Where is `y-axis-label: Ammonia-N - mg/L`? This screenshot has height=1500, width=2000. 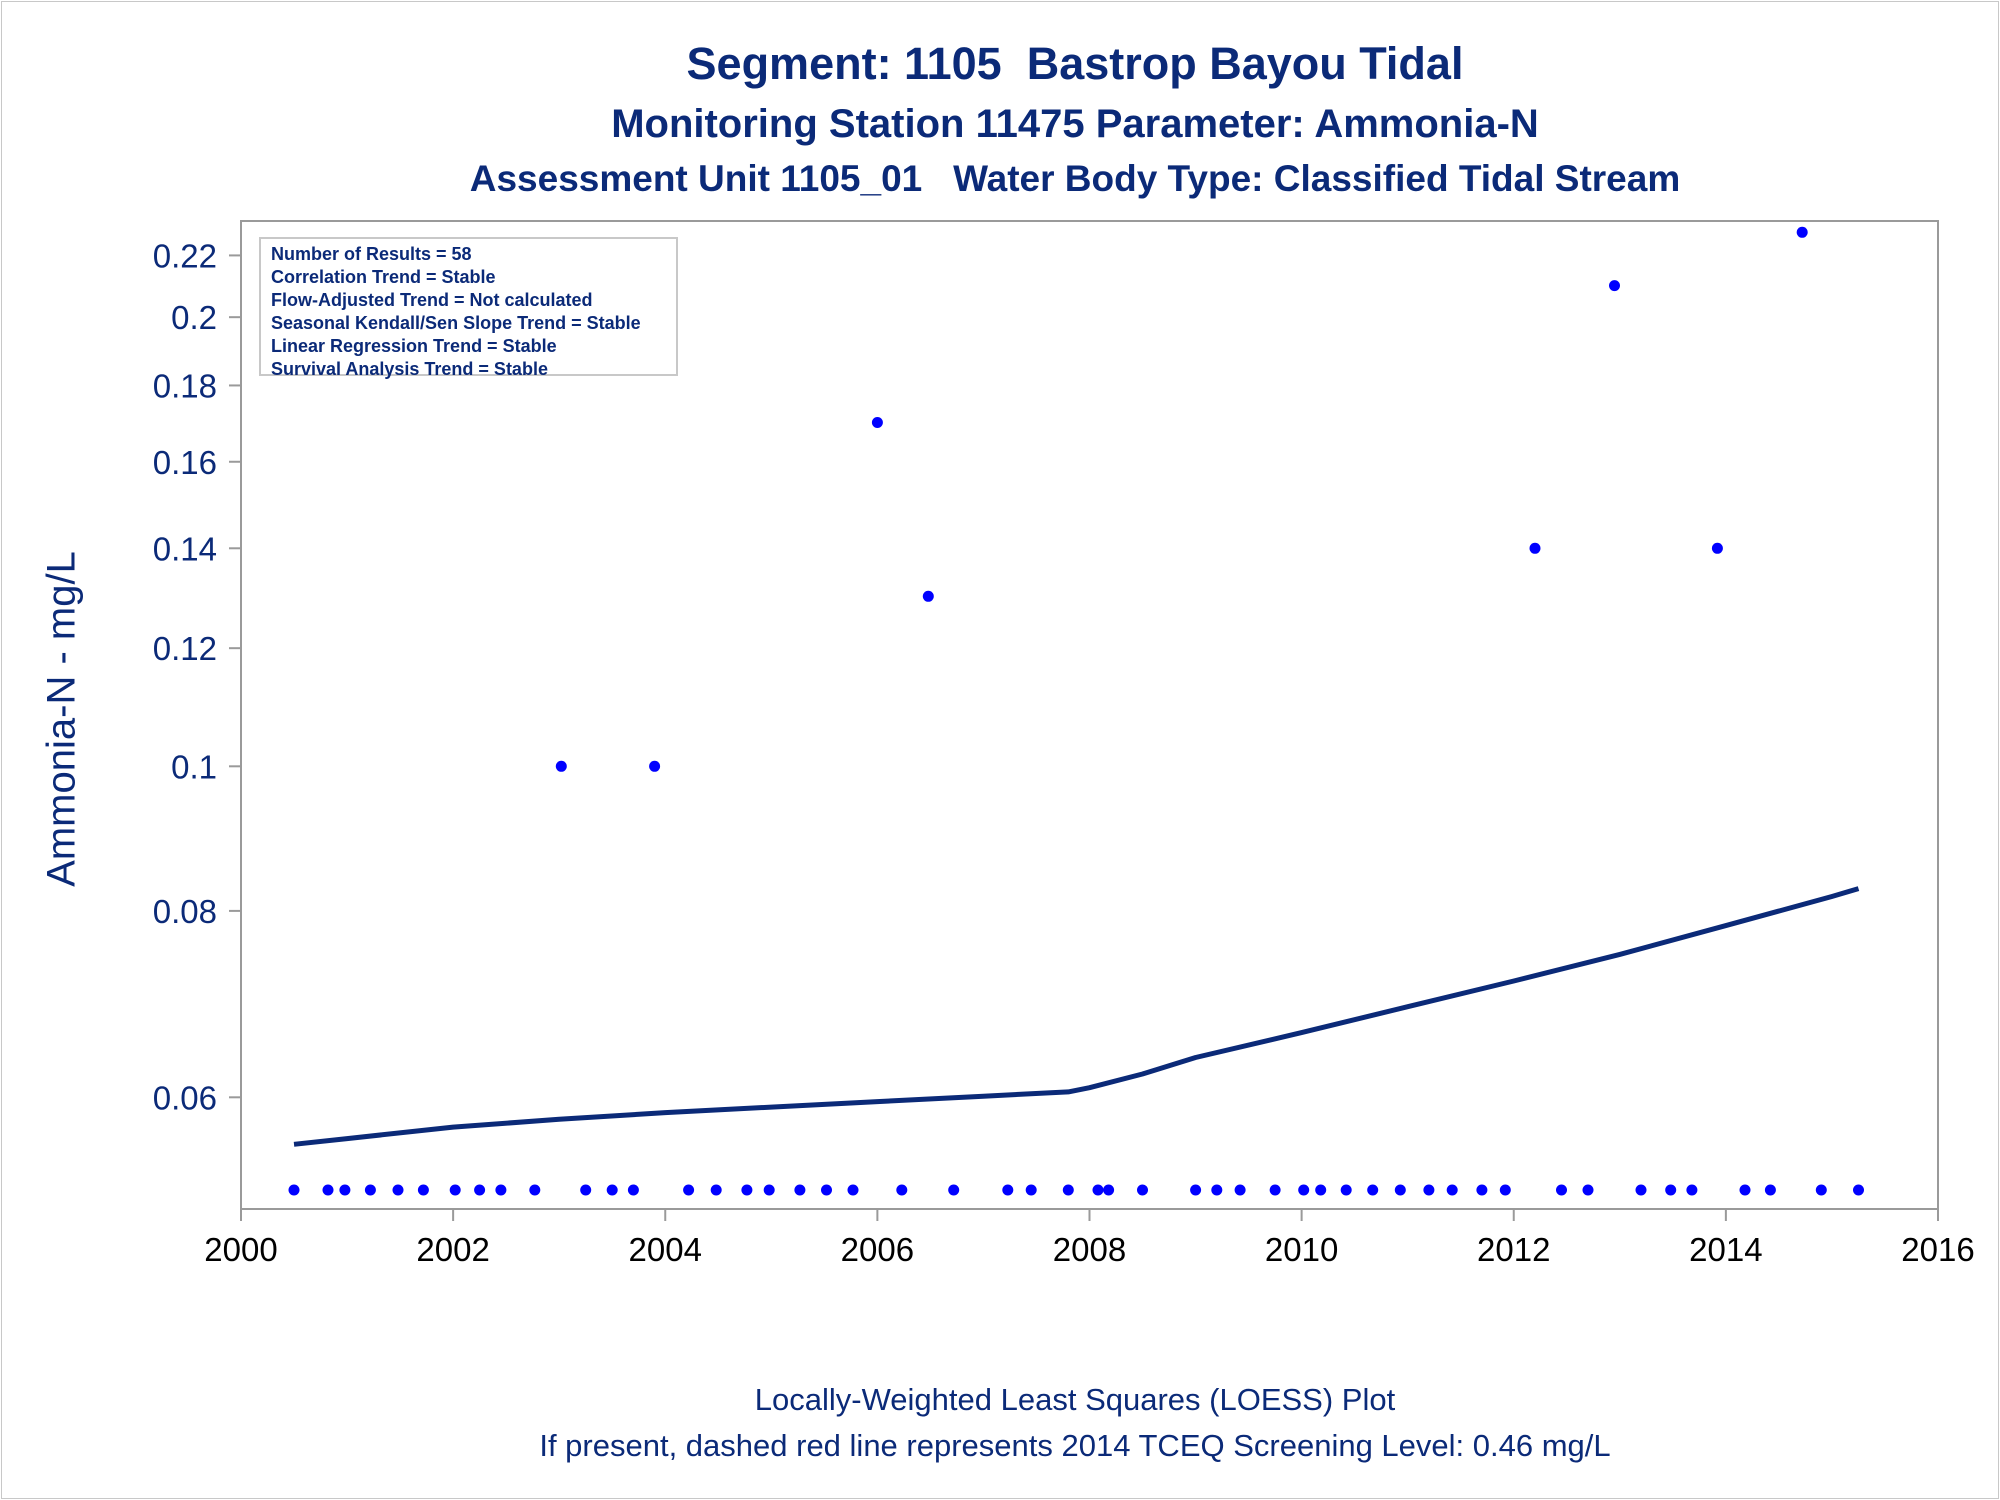 y-axis-label: Ammonia-N - mg/L is located at coordinates (61, 719).